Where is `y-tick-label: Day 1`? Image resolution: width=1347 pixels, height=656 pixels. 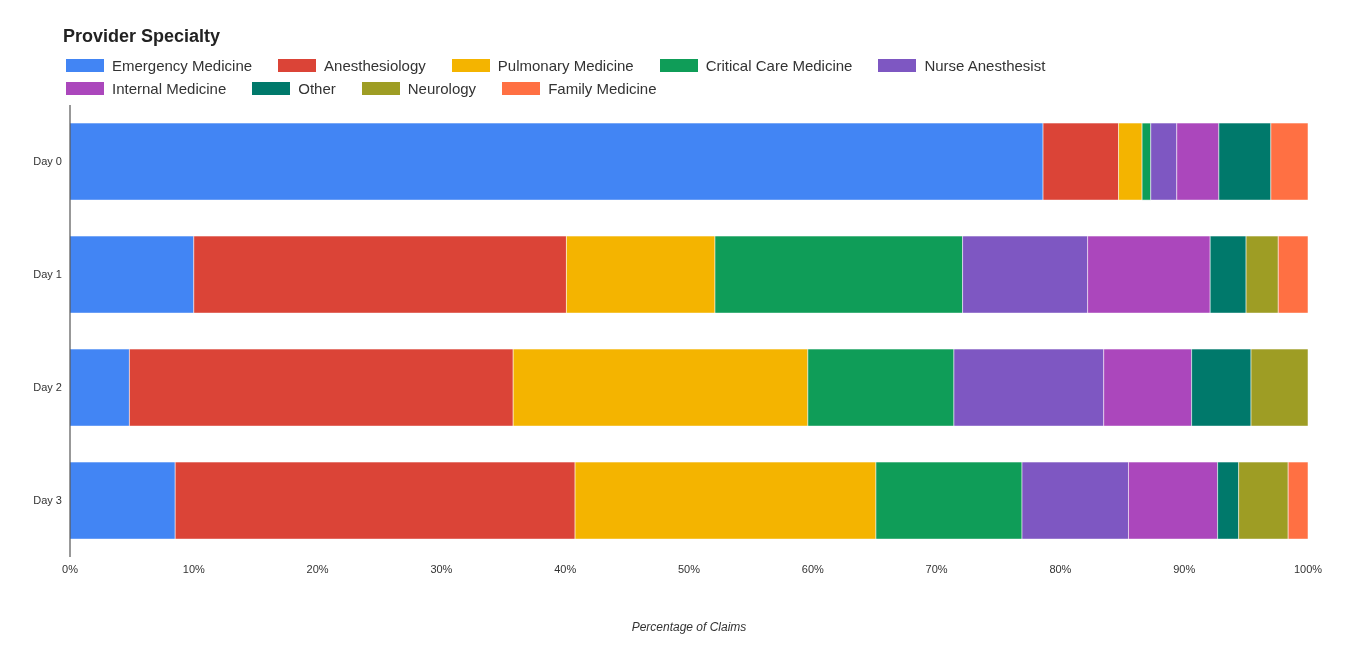
y-tick-label: Day 1 is located at coordinates (47, 274).